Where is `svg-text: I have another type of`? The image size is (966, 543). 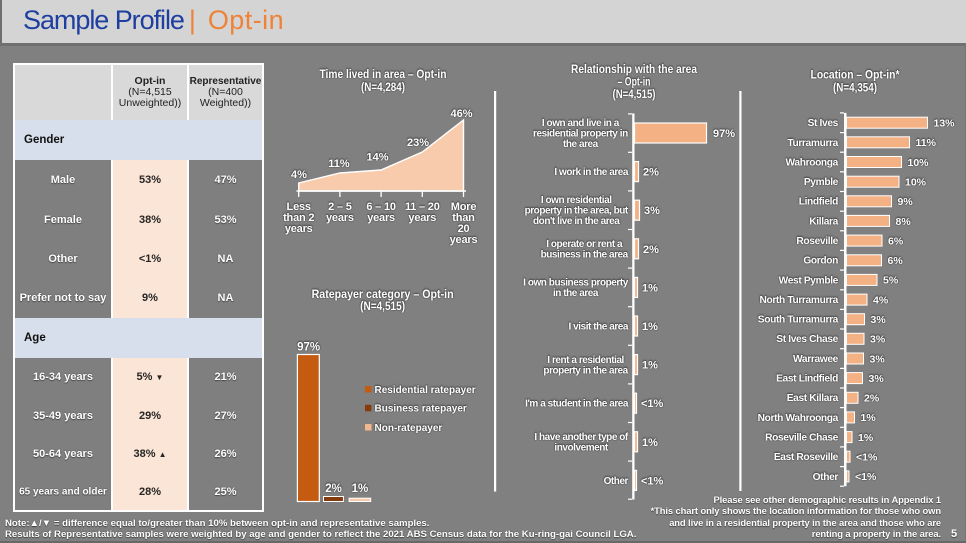
svg-text: I have another type of is located at coordinates (581, 437).